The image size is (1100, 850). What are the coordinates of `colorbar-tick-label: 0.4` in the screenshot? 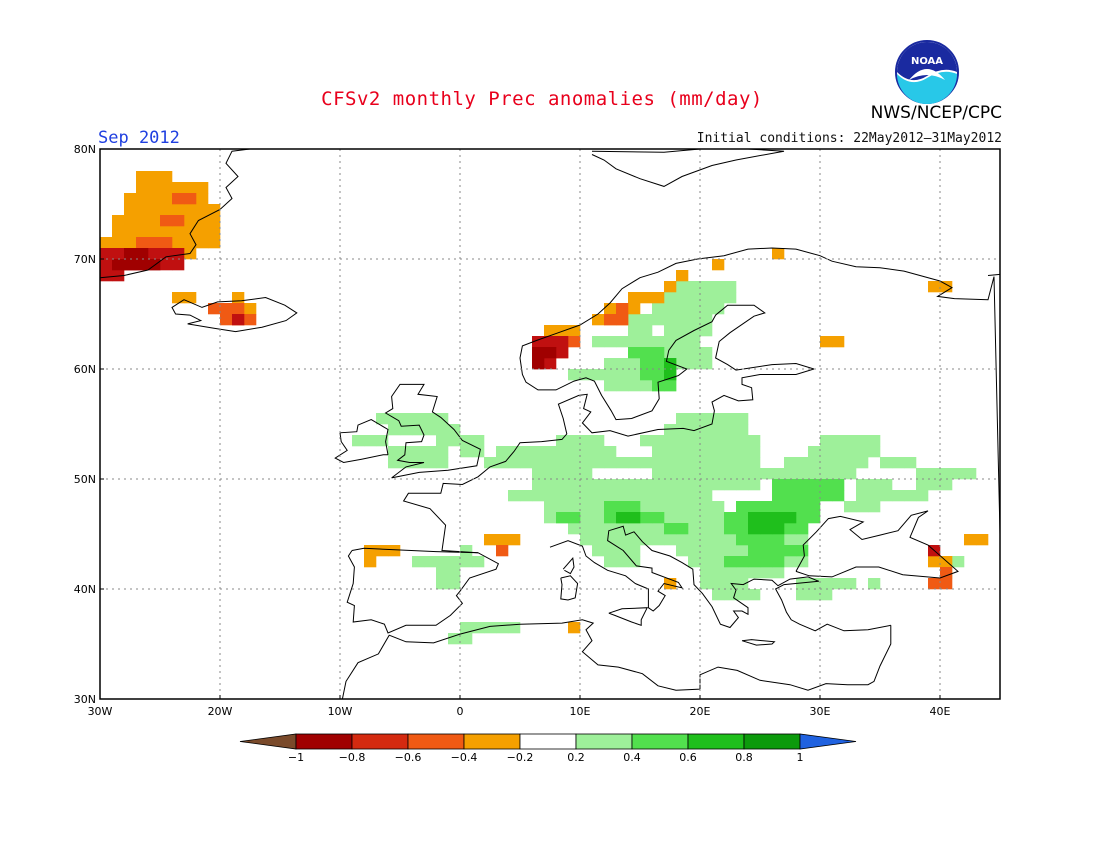 It's located at (632, 757).